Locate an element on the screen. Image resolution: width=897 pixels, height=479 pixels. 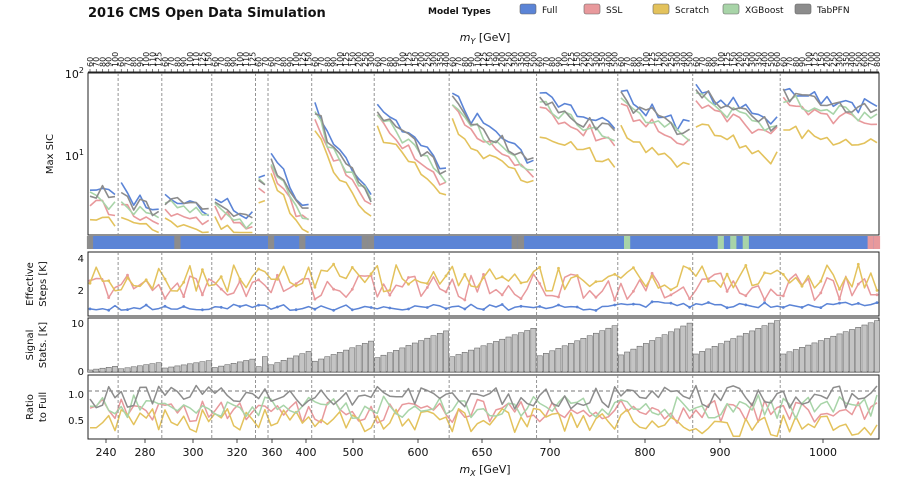
ratio-ylabel-2: to Full is located at coordinates (43, 407).